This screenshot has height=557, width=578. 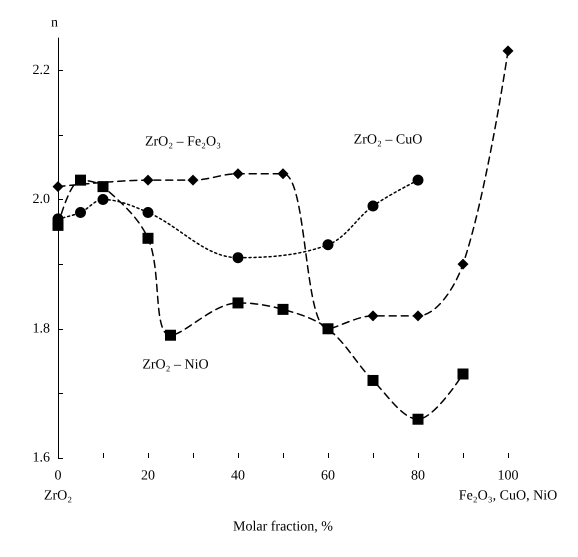 What do you see at coordinates (175, 365) in the screenshot?
I see `series-label: ZrO₂ – NiO` at bounding box center [175, 365].